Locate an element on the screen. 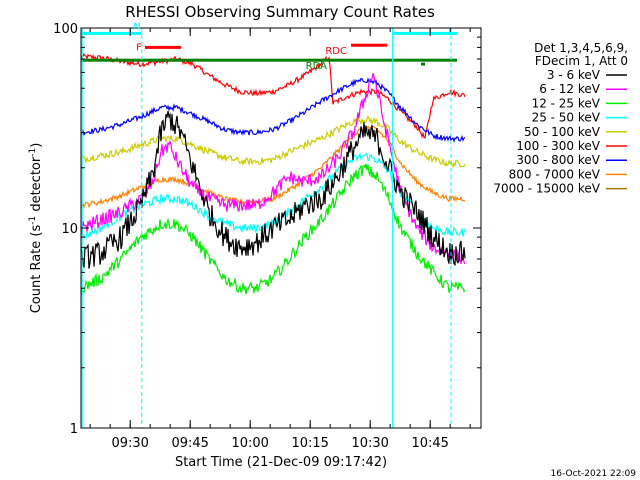 Image resolution: width=640 pixels, height=480 pixels. legend-header-line1: Det 1,3,4,5,6,9, is located at coordinates (581, 48).